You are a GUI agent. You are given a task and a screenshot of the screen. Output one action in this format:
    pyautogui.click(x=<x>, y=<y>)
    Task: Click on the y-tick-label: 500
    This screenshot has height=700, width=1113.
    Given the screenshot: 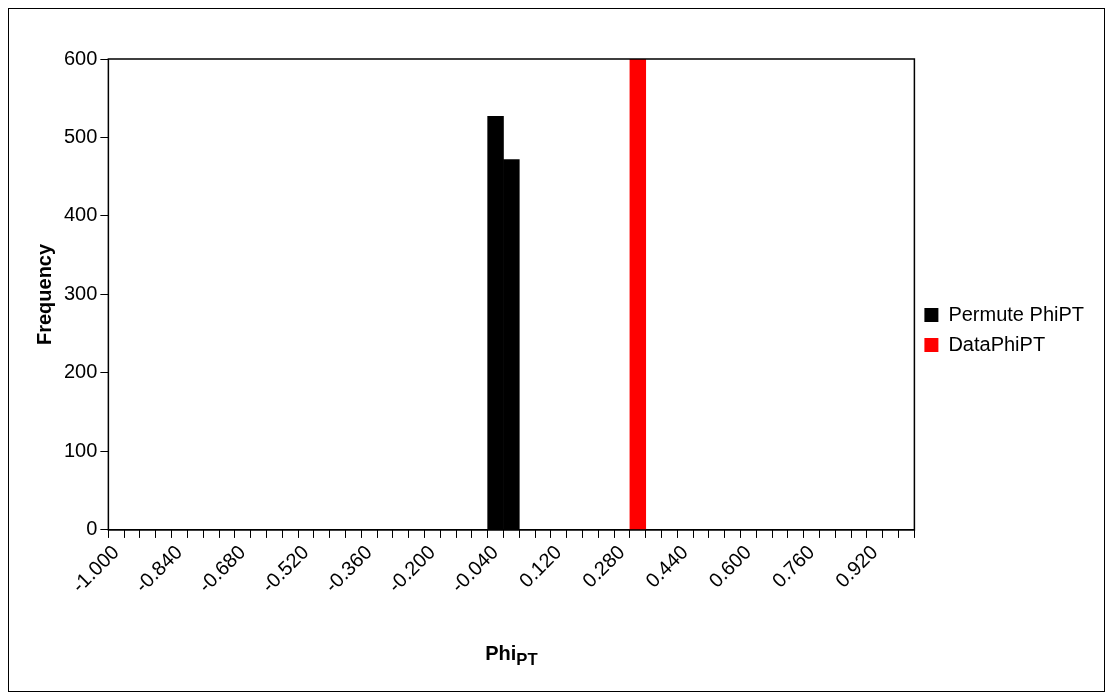 What is the action you would take?
    pyautogui.click(x=80, y=136)
    